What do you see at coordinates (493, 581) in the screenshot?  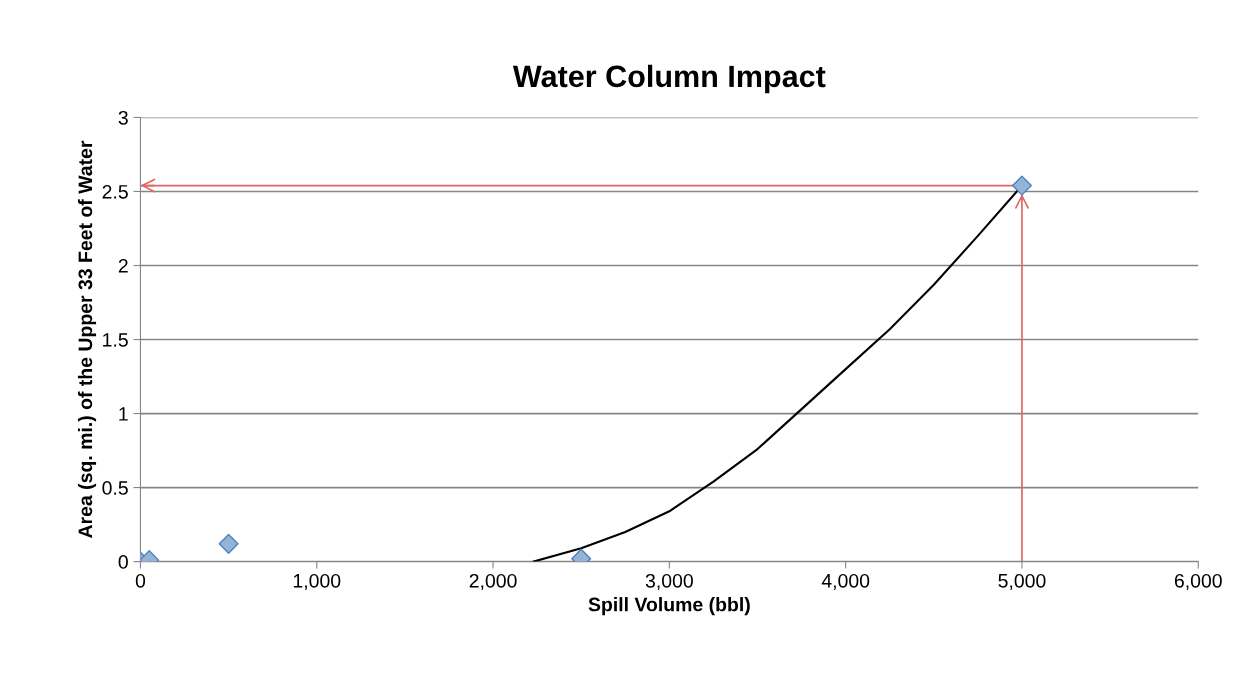 I see `x-tick-label: 2,000` at bounding box center [493, 581].